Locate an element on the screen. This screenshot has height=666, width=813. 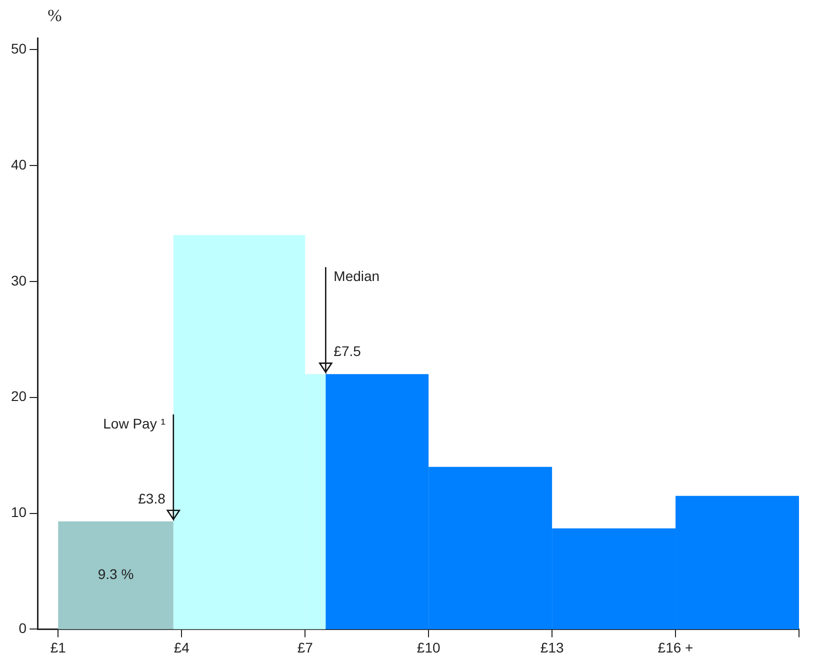
y-axis-title: % is located at coordinates (55, 15).